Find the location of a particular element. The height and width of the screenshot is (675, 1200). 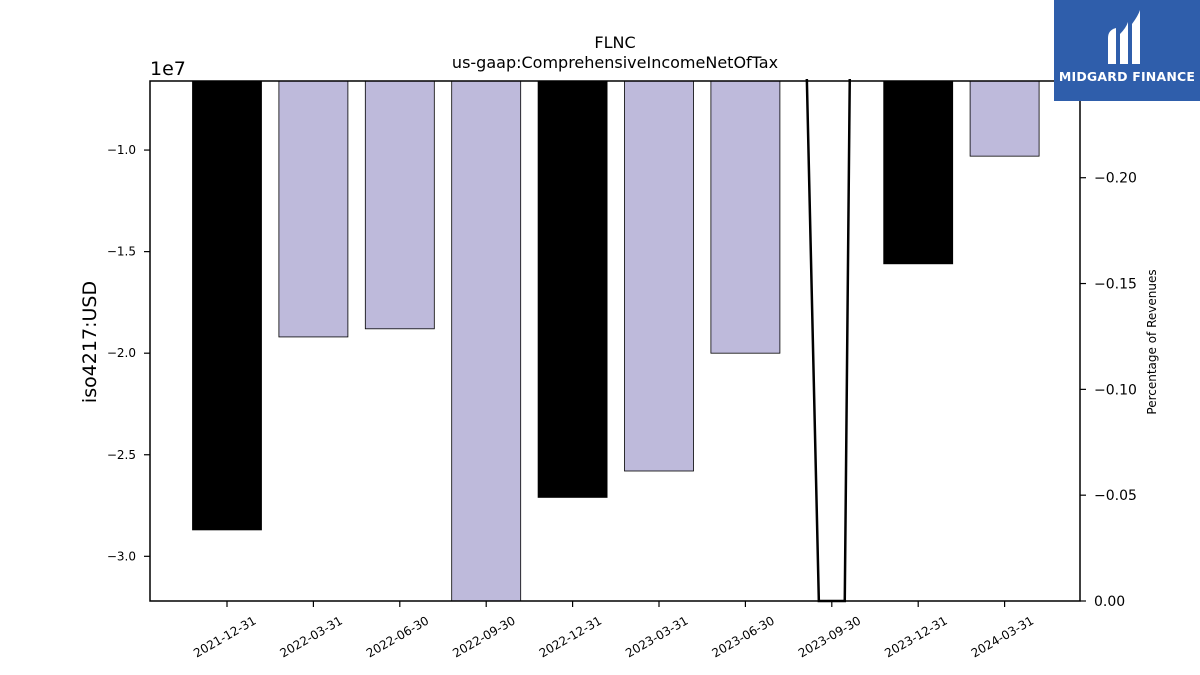

x-tick-label: 2023-06-30 is located at coordinates (742, 636).